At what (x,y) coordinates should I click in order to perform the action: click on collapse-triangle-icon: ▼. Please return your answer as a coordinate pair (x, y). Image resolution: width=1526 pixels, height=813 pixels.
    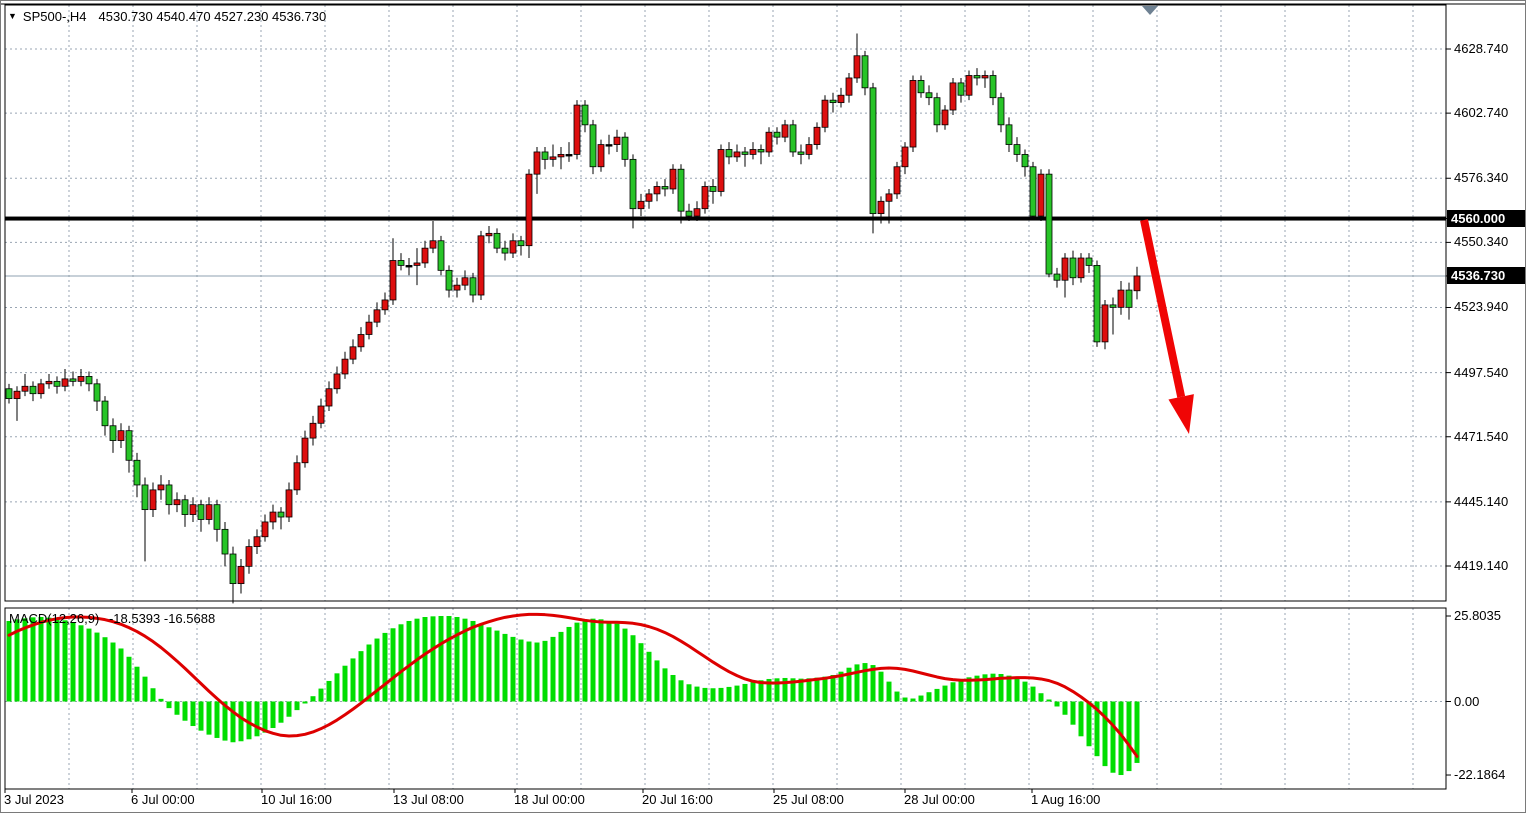
    Looking at the image, I should click on (12, 16).